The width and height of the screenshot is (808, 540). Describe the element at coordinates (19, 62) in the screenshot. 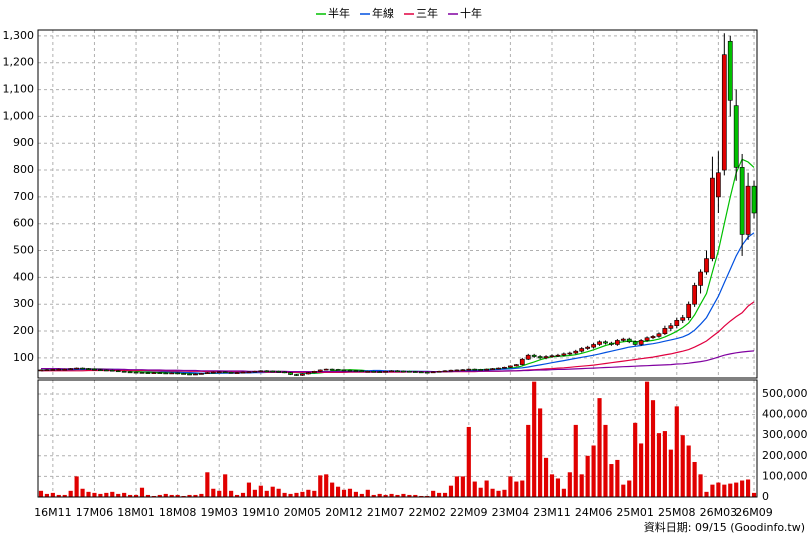

I see `y-tick-label: 1,200` at that location.